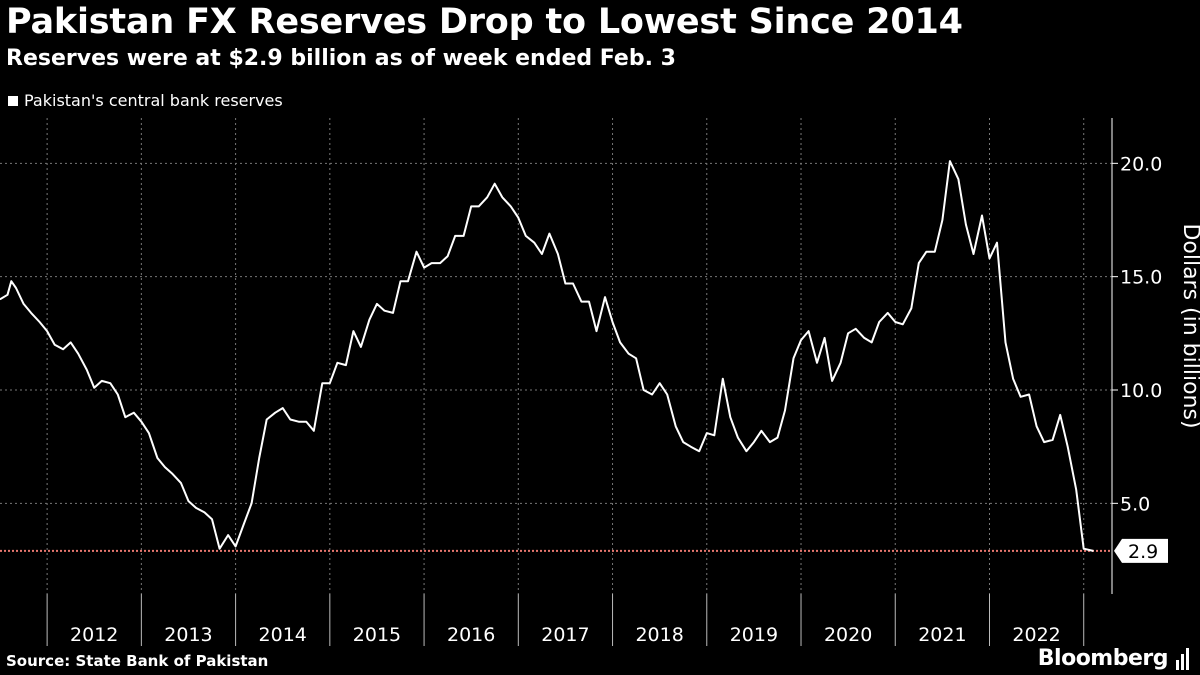 Image resolution: width=1200 pixels, height=675 pixels. What do you see at coordinates (1103, 658) in the screenshot?
I see `brand-name: Bloomberg` at bounding box center [1103, 658].